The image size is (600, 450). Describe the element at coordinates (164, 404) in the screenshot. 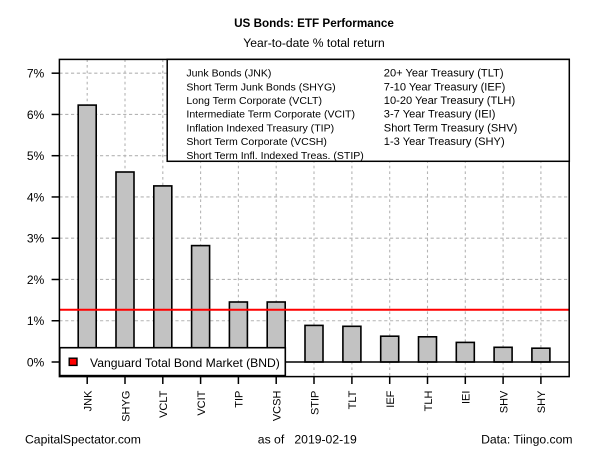

I see `svg-text: VCLT` at that location.